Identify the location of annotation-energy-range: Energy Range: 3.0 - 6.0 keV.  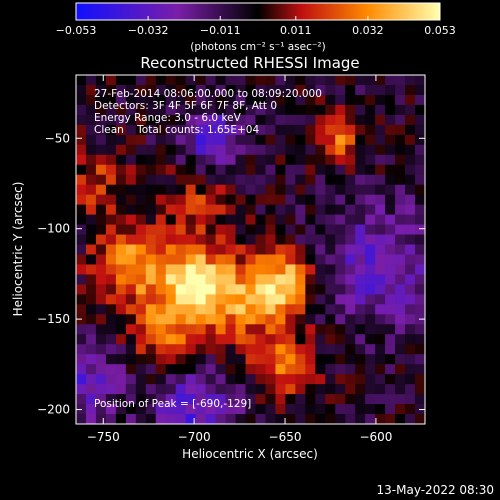
(168, 118).